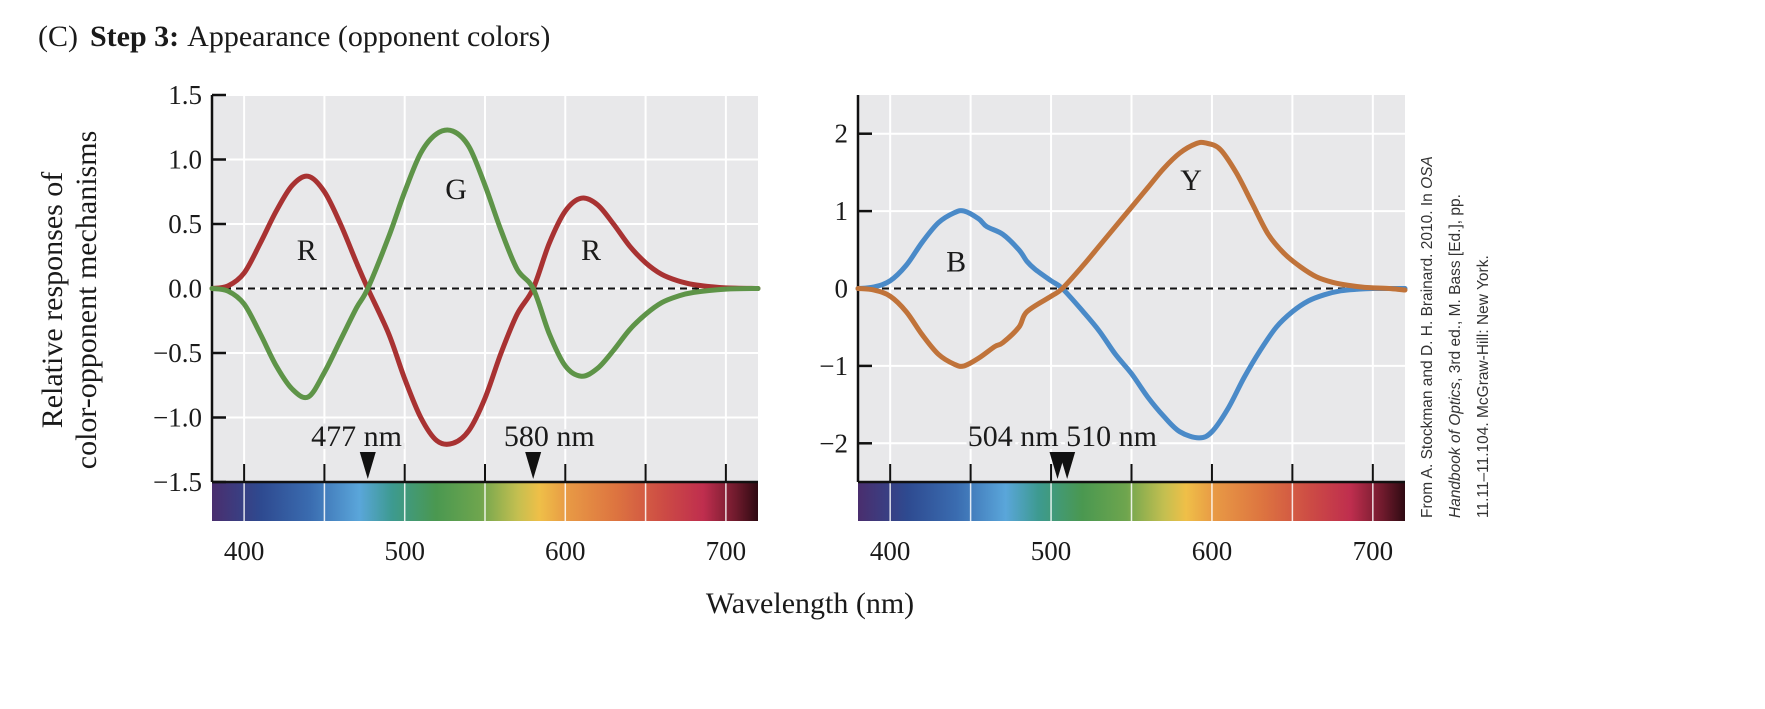 Image resolution: width=1765 pixels, height=709 pixels. What do you see at coordinates (185, 95) in the screenshot?
I see `y-tick-label: 1.5` at bounding box center [185, 95].